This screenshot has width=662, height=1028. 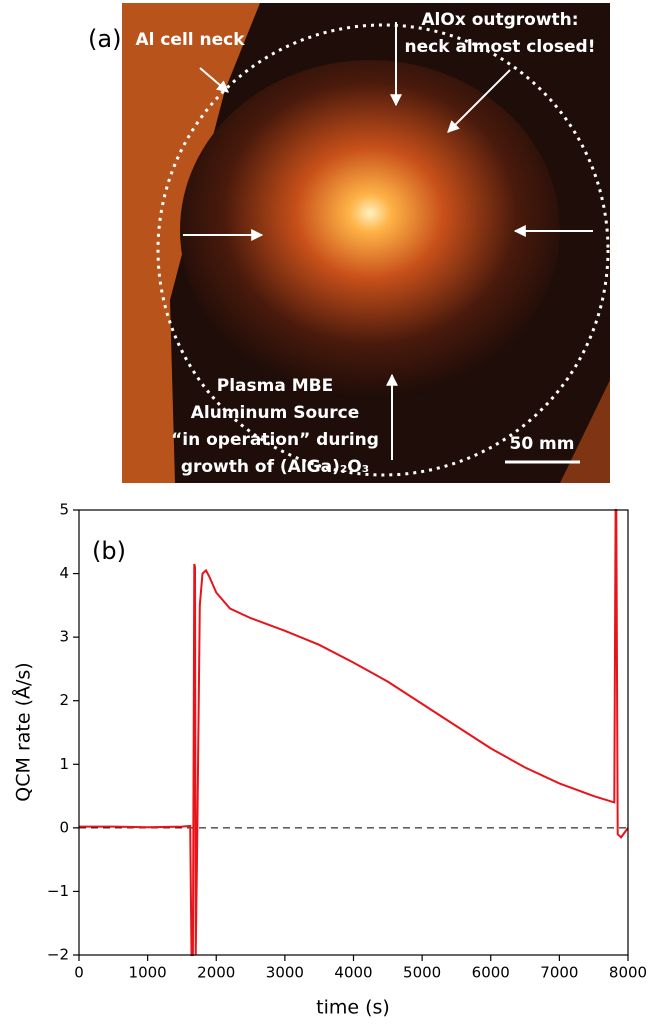 What do you see at coordinates (275, 467) in the screenshot?
I see `annotation: growth of (AlGa)₂O₃` at bounding box center [275, 467].